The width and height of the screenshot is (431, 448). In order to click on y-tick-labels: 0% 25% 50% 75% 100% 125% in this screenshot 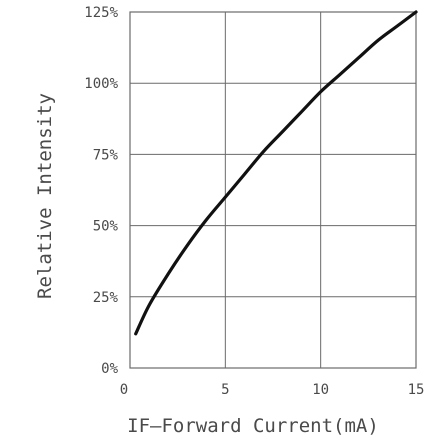, I will do `click(101, 191)`.